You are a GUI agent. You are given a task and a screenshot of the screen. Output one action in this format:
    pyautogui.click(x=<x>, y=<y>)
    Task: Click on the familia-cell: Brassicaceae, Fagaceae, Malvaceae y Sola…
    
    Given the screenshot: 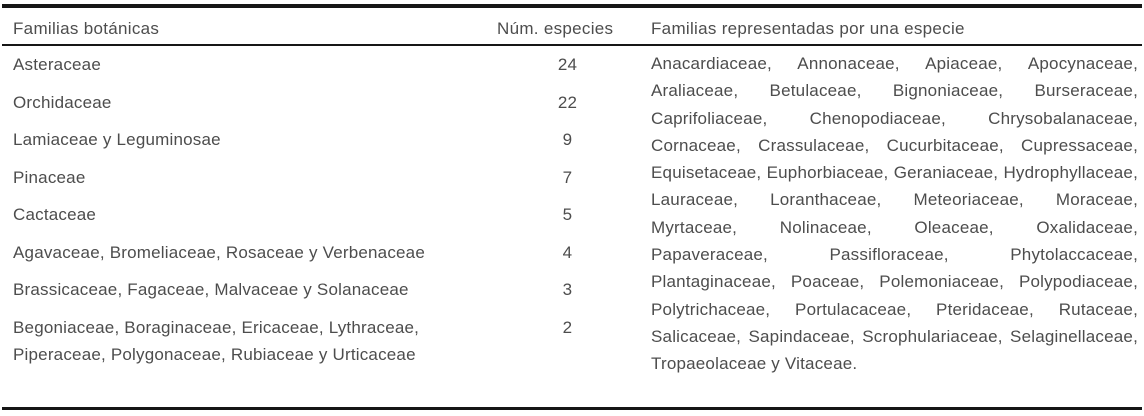 What is the action you would take?
    pyautogui.click(x=211, y=289)
    